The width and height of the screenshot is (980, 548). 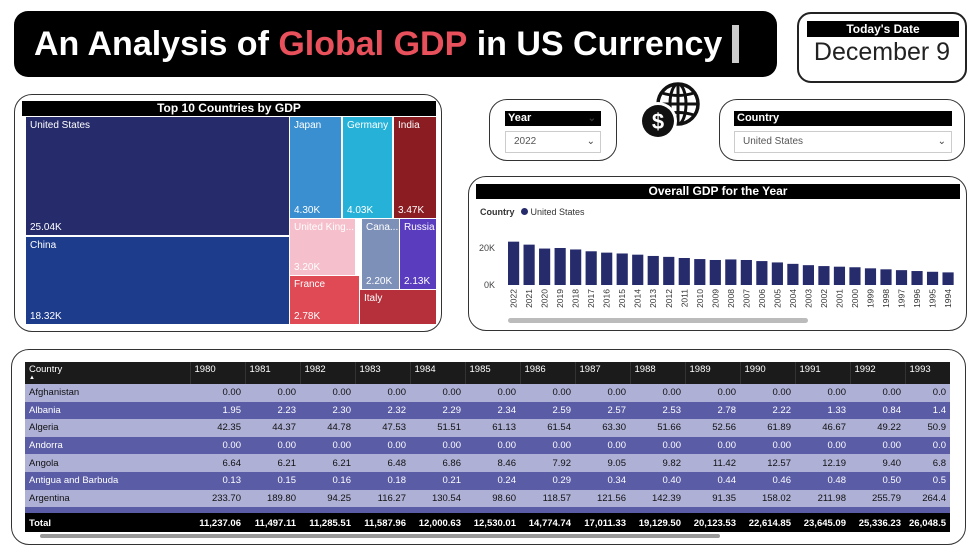 What do you see at coordinates (622, 298) in the screenshot?
I see `x-tick-label: 2015` at bounding box center [622, 298].